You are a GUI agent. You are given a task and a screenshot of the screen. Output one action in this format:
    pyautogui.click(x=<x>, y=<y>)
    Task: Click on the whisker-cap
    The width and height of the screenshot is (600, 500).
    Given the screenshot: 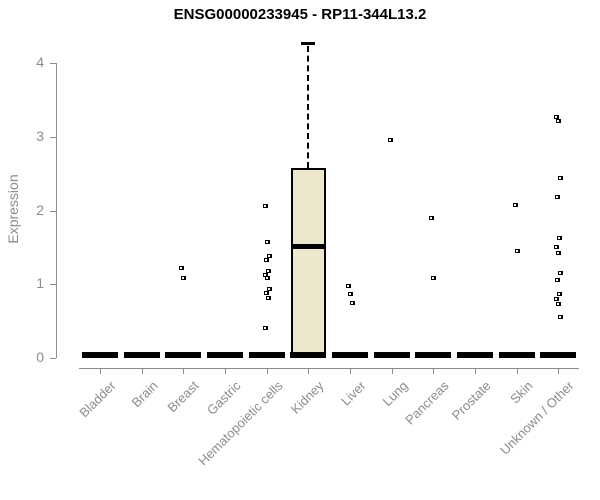 What is the action you would take?
    pyautogui.click(x=308, y=44)
    